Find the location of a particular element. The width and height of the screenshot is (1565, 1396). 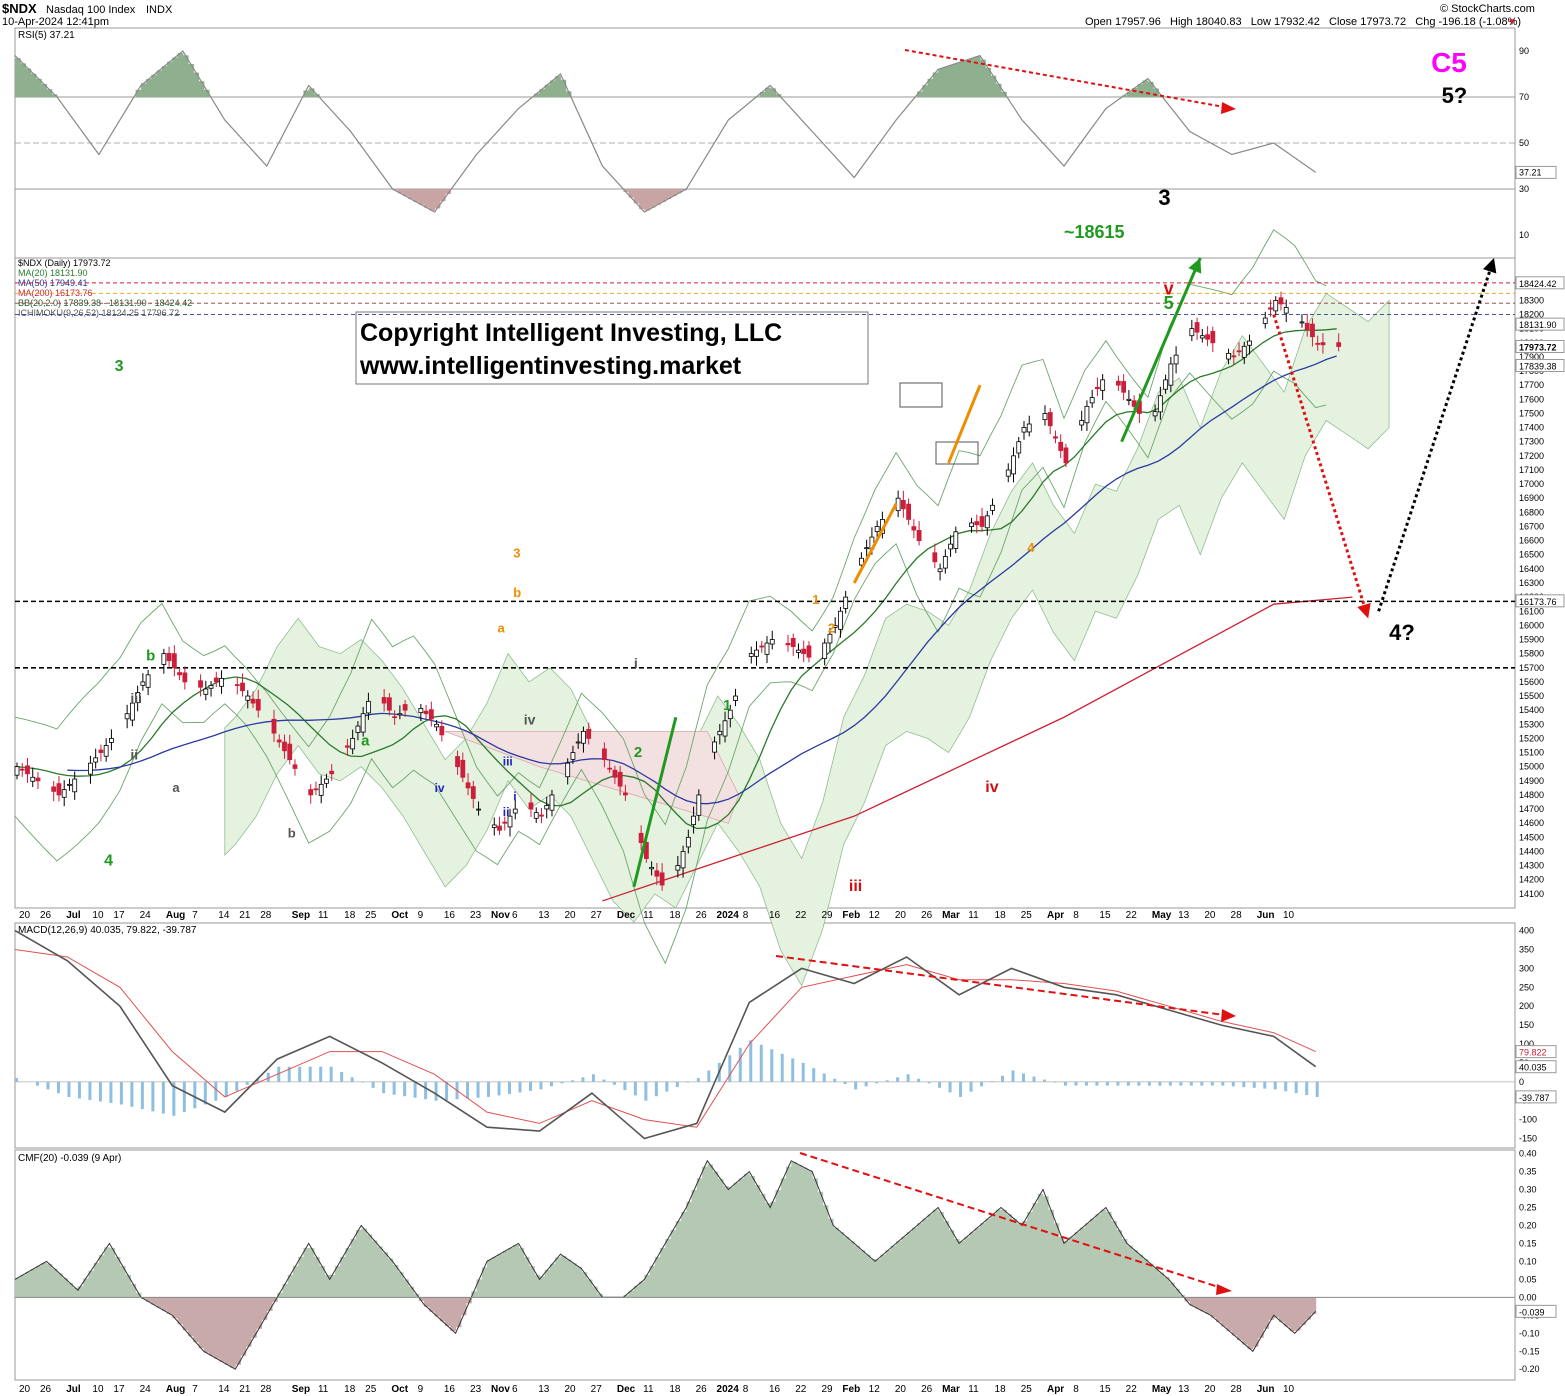

price-tag-box is located at coordinates (1540, 283).